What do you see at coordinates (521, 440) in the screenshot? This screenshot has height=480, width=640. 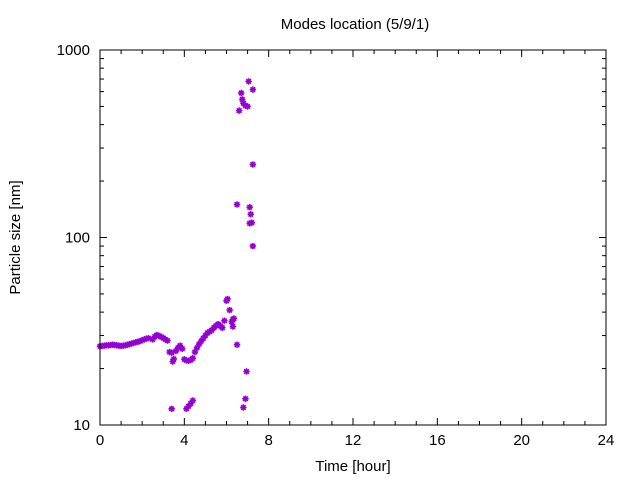 I see `x-tick-label: 20` at bounding box center [521, 440].